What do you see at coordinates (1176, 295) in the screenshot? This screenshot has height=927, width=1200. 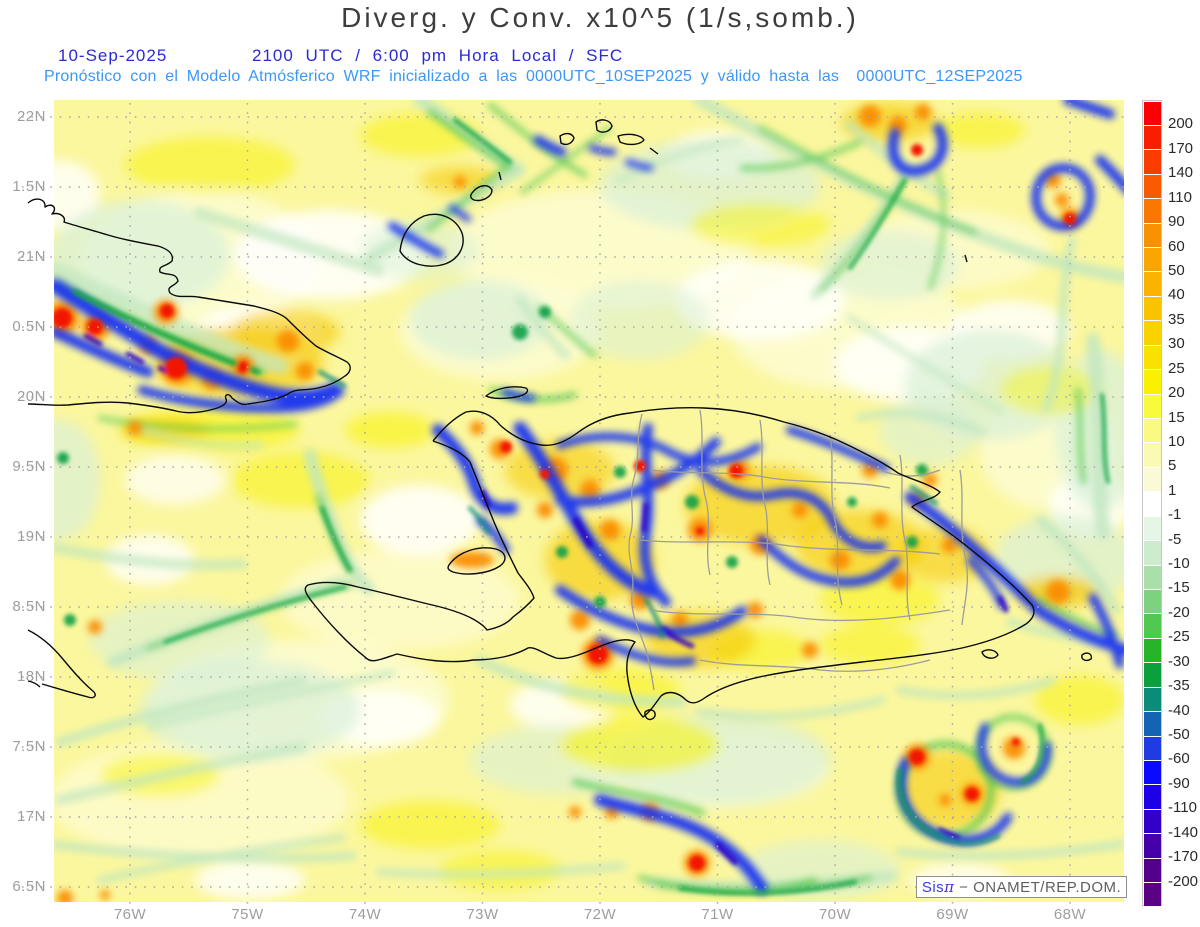 I see `cb-label: 40` at bounding box center [1176, 295].